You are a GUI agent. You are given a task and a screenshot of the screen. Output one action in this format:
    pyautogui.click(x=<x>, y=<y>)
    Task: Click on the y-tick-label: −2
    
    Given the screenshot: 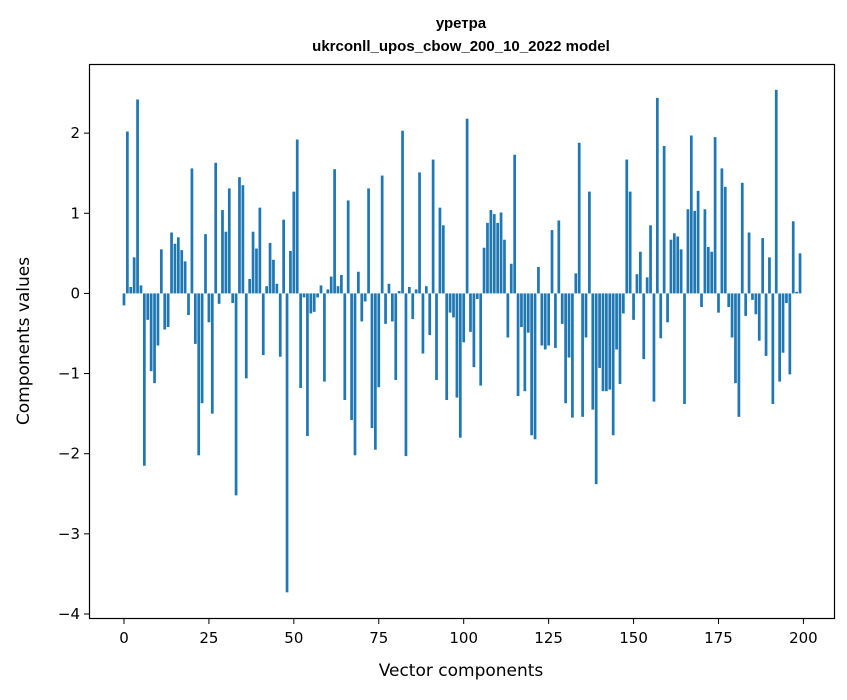 What is the action you would take?
    pyautogui.click(x=69, y=454)
    